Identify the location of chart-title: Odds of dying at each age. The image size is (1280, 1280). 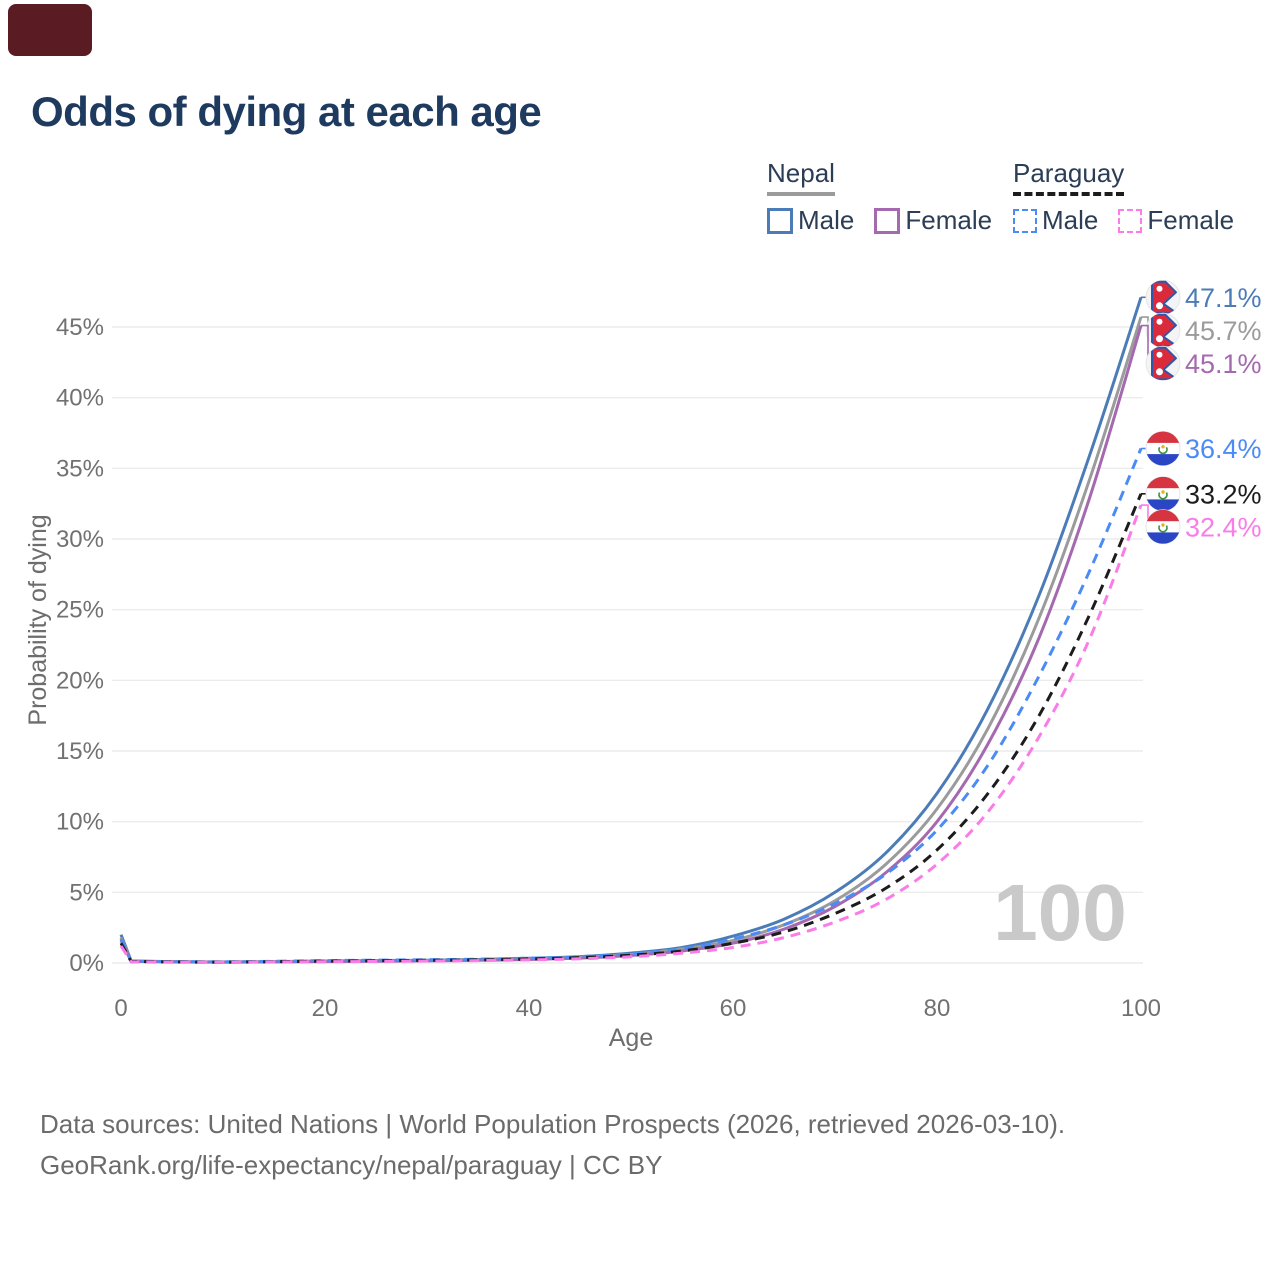
(286, 111).